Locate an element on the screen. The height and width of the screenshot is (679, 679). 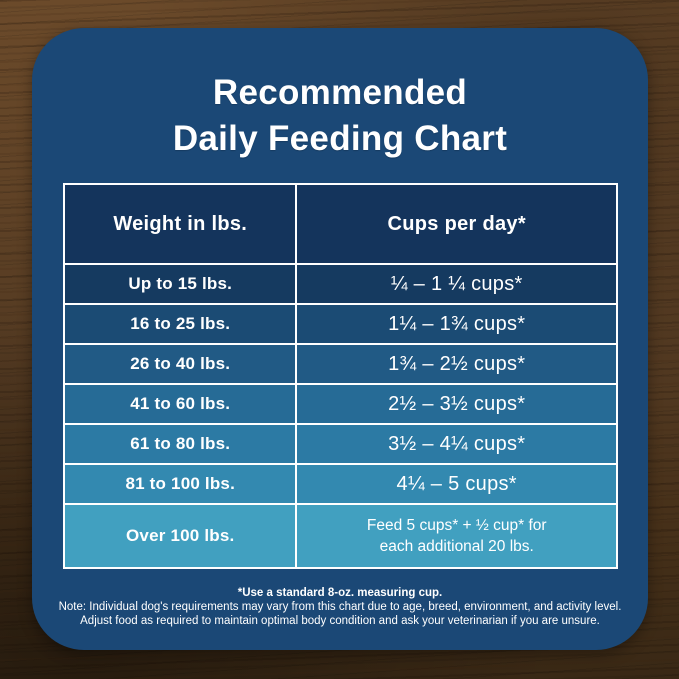
cups-value: 4¼ – 5 cups* is located at coordinates (456, 483).